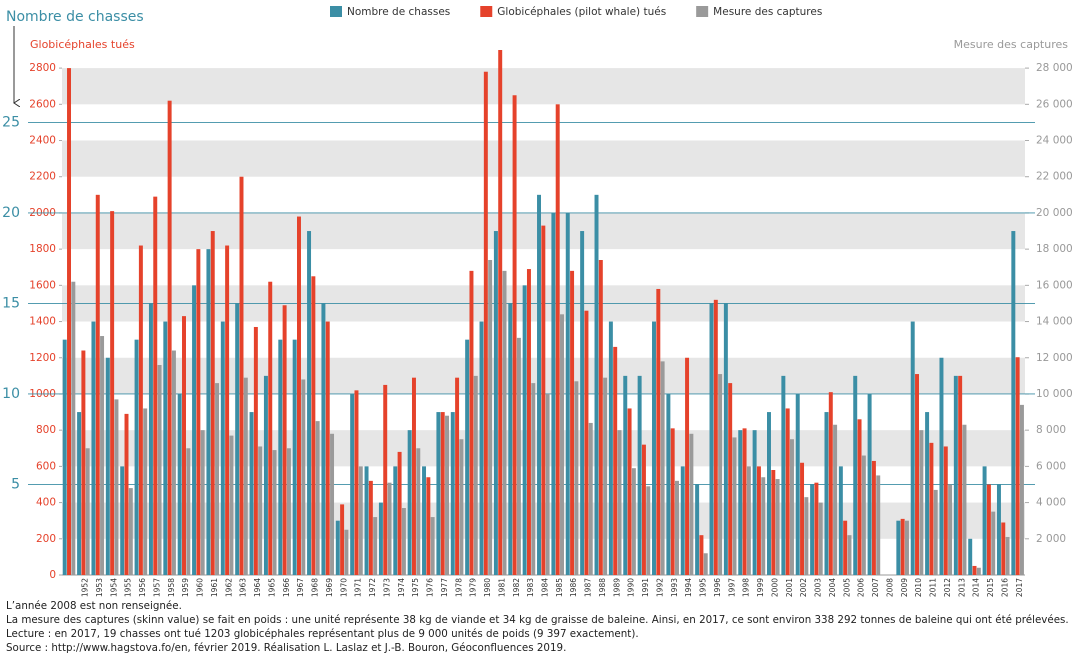 The width and height of the screenshot is (1076, 662). Describe the element at coordinates (214, 587) in the screenshot. I see `x-tick-label: 1961` at that location.